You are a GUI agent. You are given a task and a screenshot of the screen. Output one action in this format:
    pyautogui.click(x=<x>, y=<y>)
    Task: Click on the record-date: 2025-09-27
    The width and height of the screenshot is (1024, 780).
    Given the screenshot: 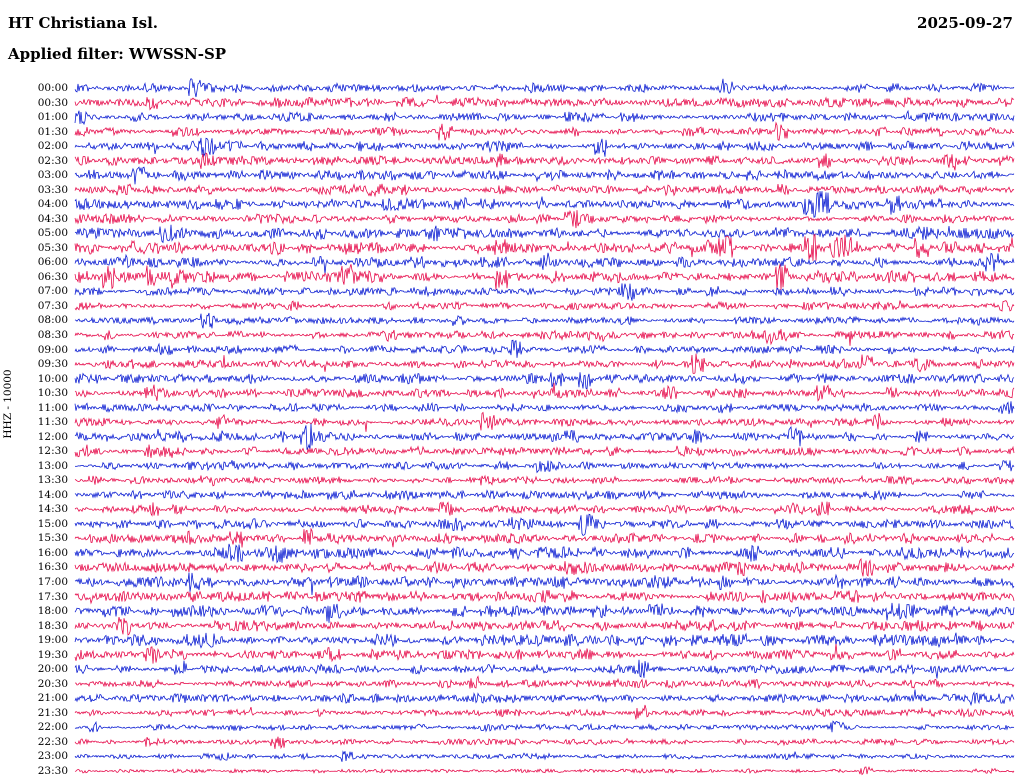 What is the action you would take?
    pyautogui.click(x=965, y=23)
    